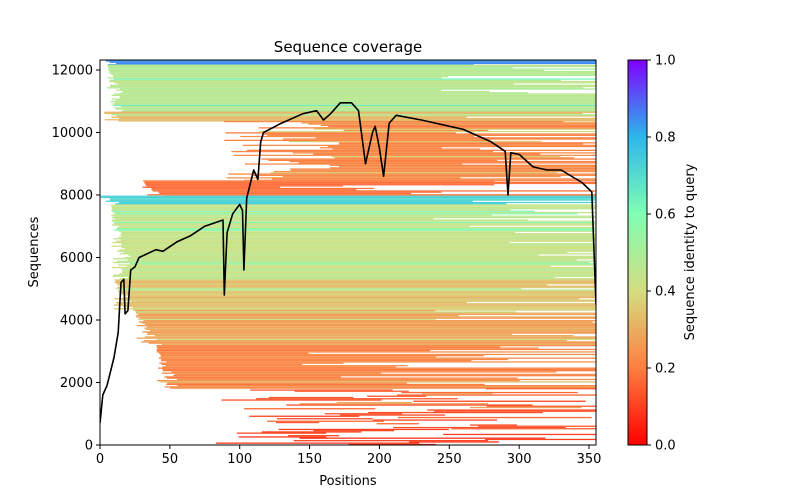 The image size is (800, 500). What do you see at coordinates (637, 252) in the screenshot?
I see `colorbar-gradient` at bounding box center [637, 252].